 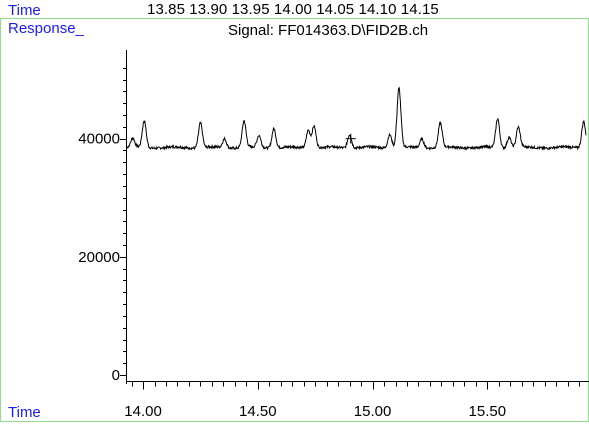 I want to click on signal-trace, so click(x=356, y=118).